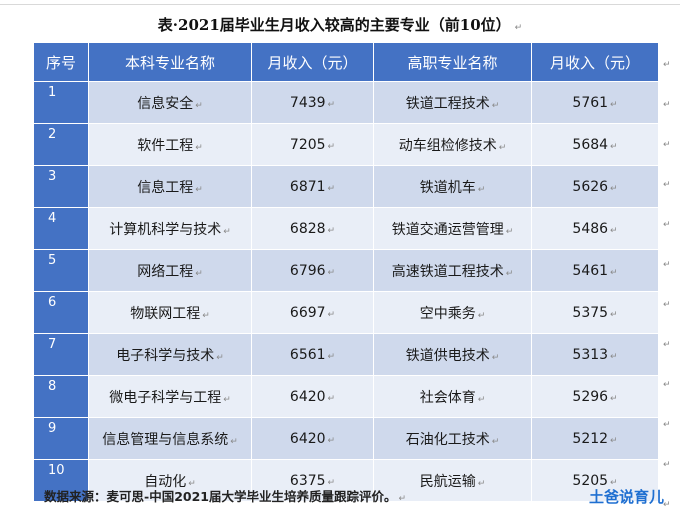 This screenshot has height=516, width=680. I want to click on cell-ug-income: 6561 ↵, so click(312, 354).